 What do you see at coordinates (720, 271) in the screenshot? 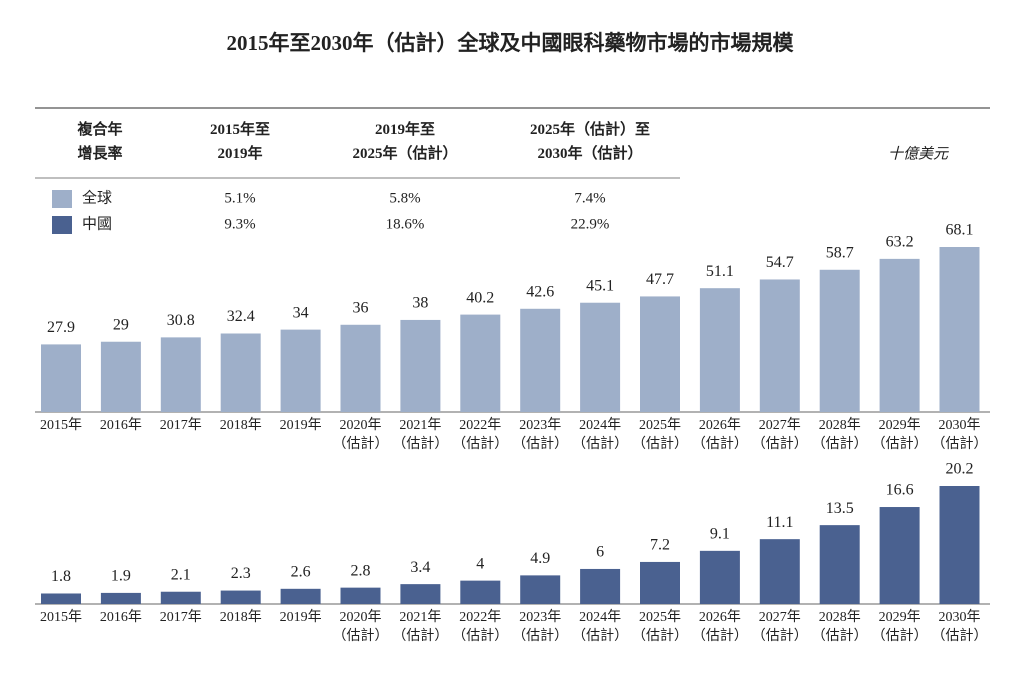
I see `value-label: 51.1` at bounding box center [720, 271].